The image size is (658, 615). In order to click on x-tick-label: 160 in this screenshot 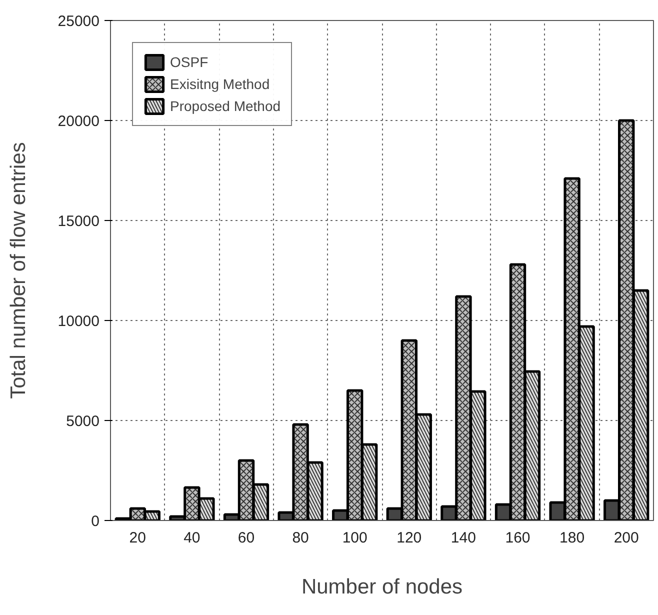, I will do `click(517, 538)`.